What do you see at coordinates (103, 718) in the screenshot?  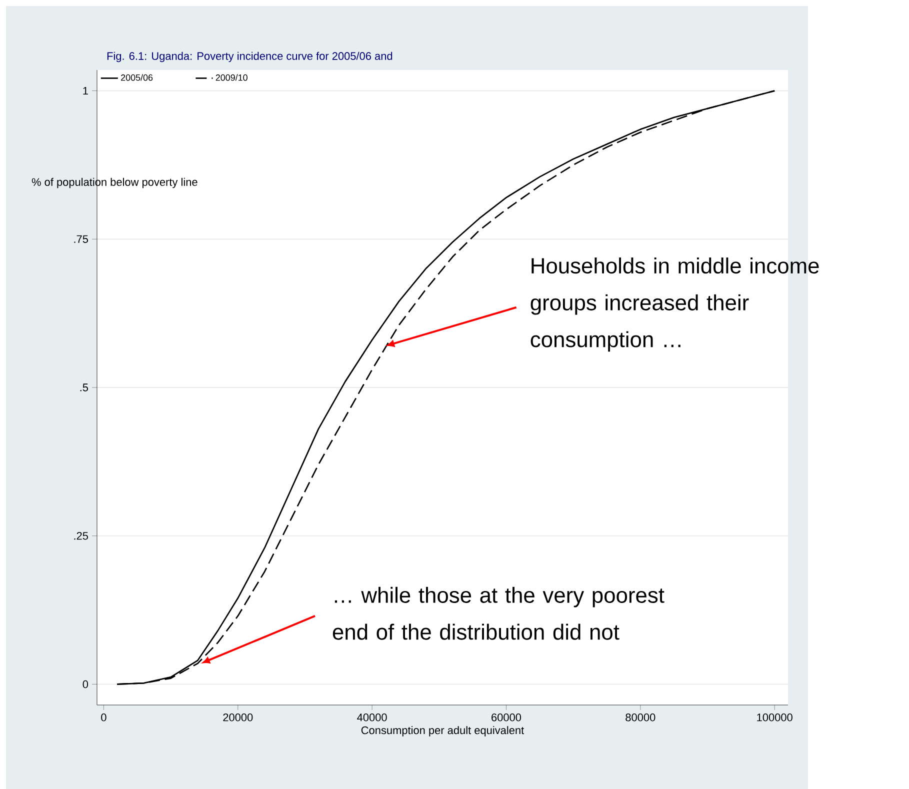 I see `x-tick-label: 0` at bounding box center [103, 718].